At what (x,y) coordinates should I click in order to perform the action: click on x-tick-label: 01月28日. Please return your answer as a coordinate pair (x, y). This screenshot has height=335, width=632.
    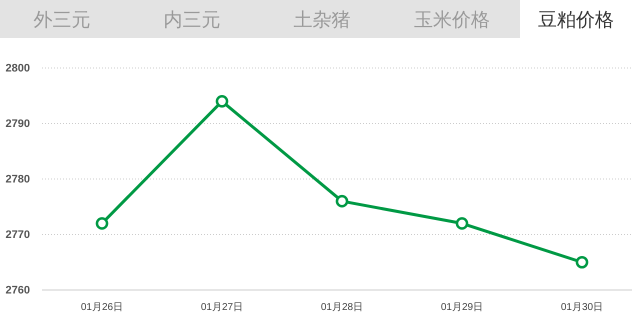
    Looking at the image, I should click on (342, 308).